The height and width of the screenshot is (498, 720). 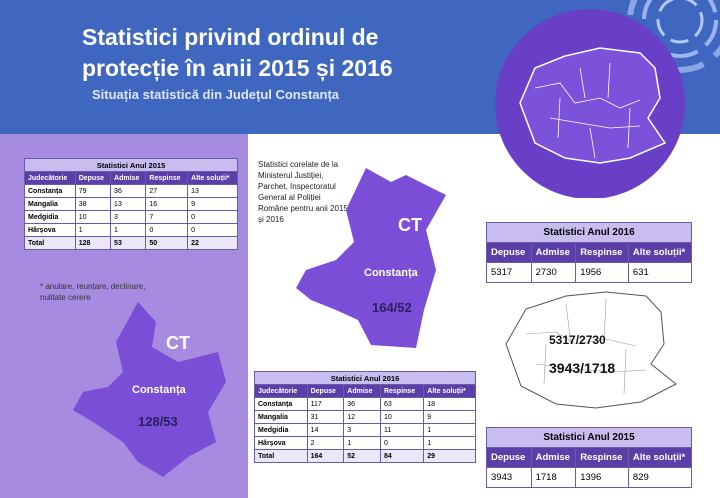 I want to click on table-row: Medgidia 10 3 7 0, so click(x=131, y=217).